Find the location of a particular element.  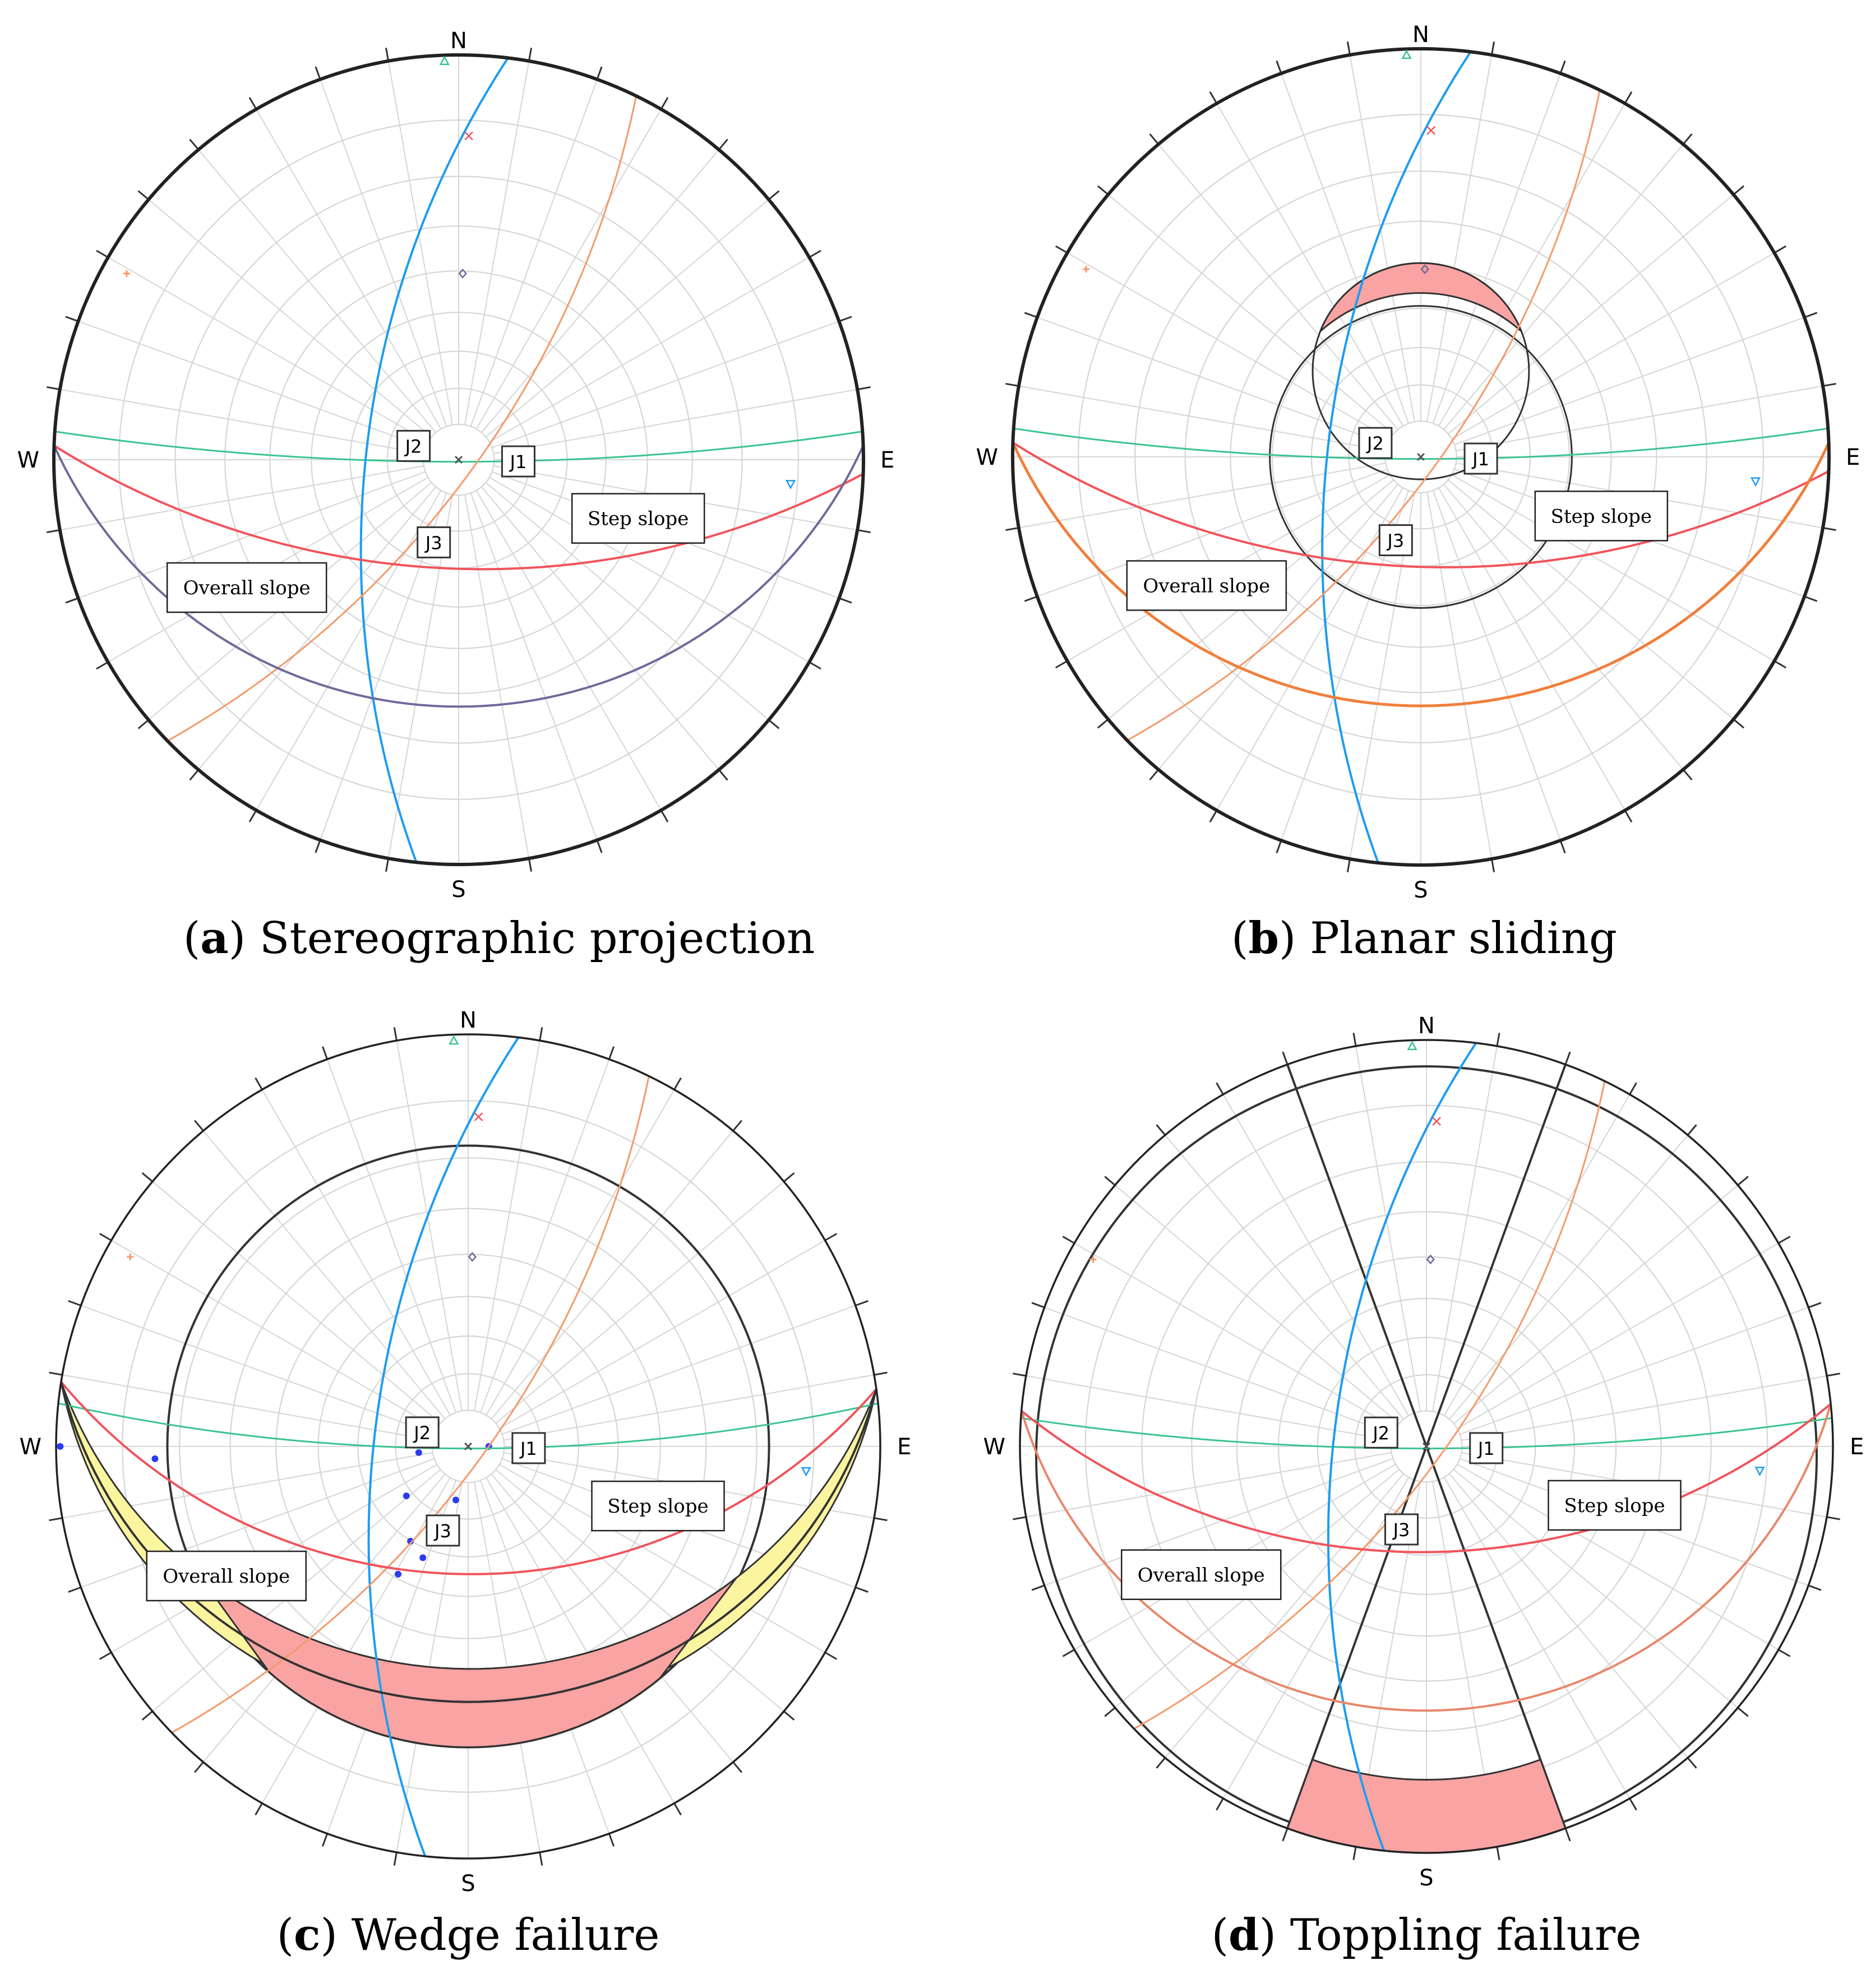

friction-circle is located at coordinates (1421, 457).